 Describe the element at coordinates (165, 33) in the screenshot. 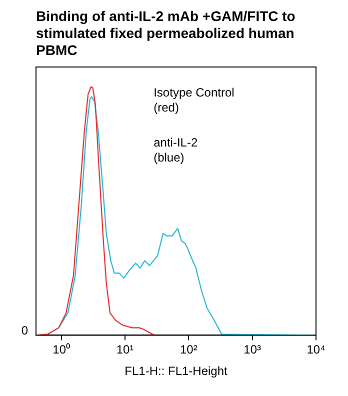

I see `chart-title: Binding of anti-IL-2 mAb +GAM/FITC to stimulated fixed permeabolized human PBMC` at that location.